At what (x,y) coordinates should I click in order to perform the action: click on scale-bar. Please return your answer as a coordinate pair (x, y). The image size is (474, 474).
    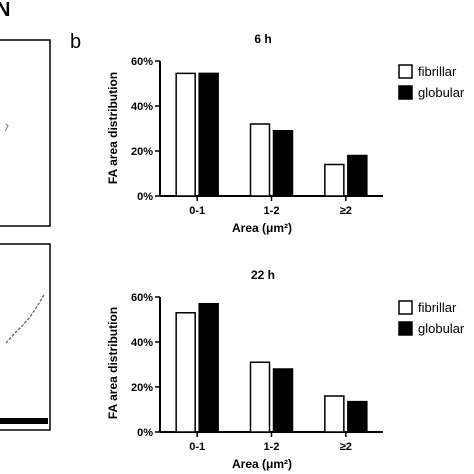
    Looking at the image, I should click on (24, 421).